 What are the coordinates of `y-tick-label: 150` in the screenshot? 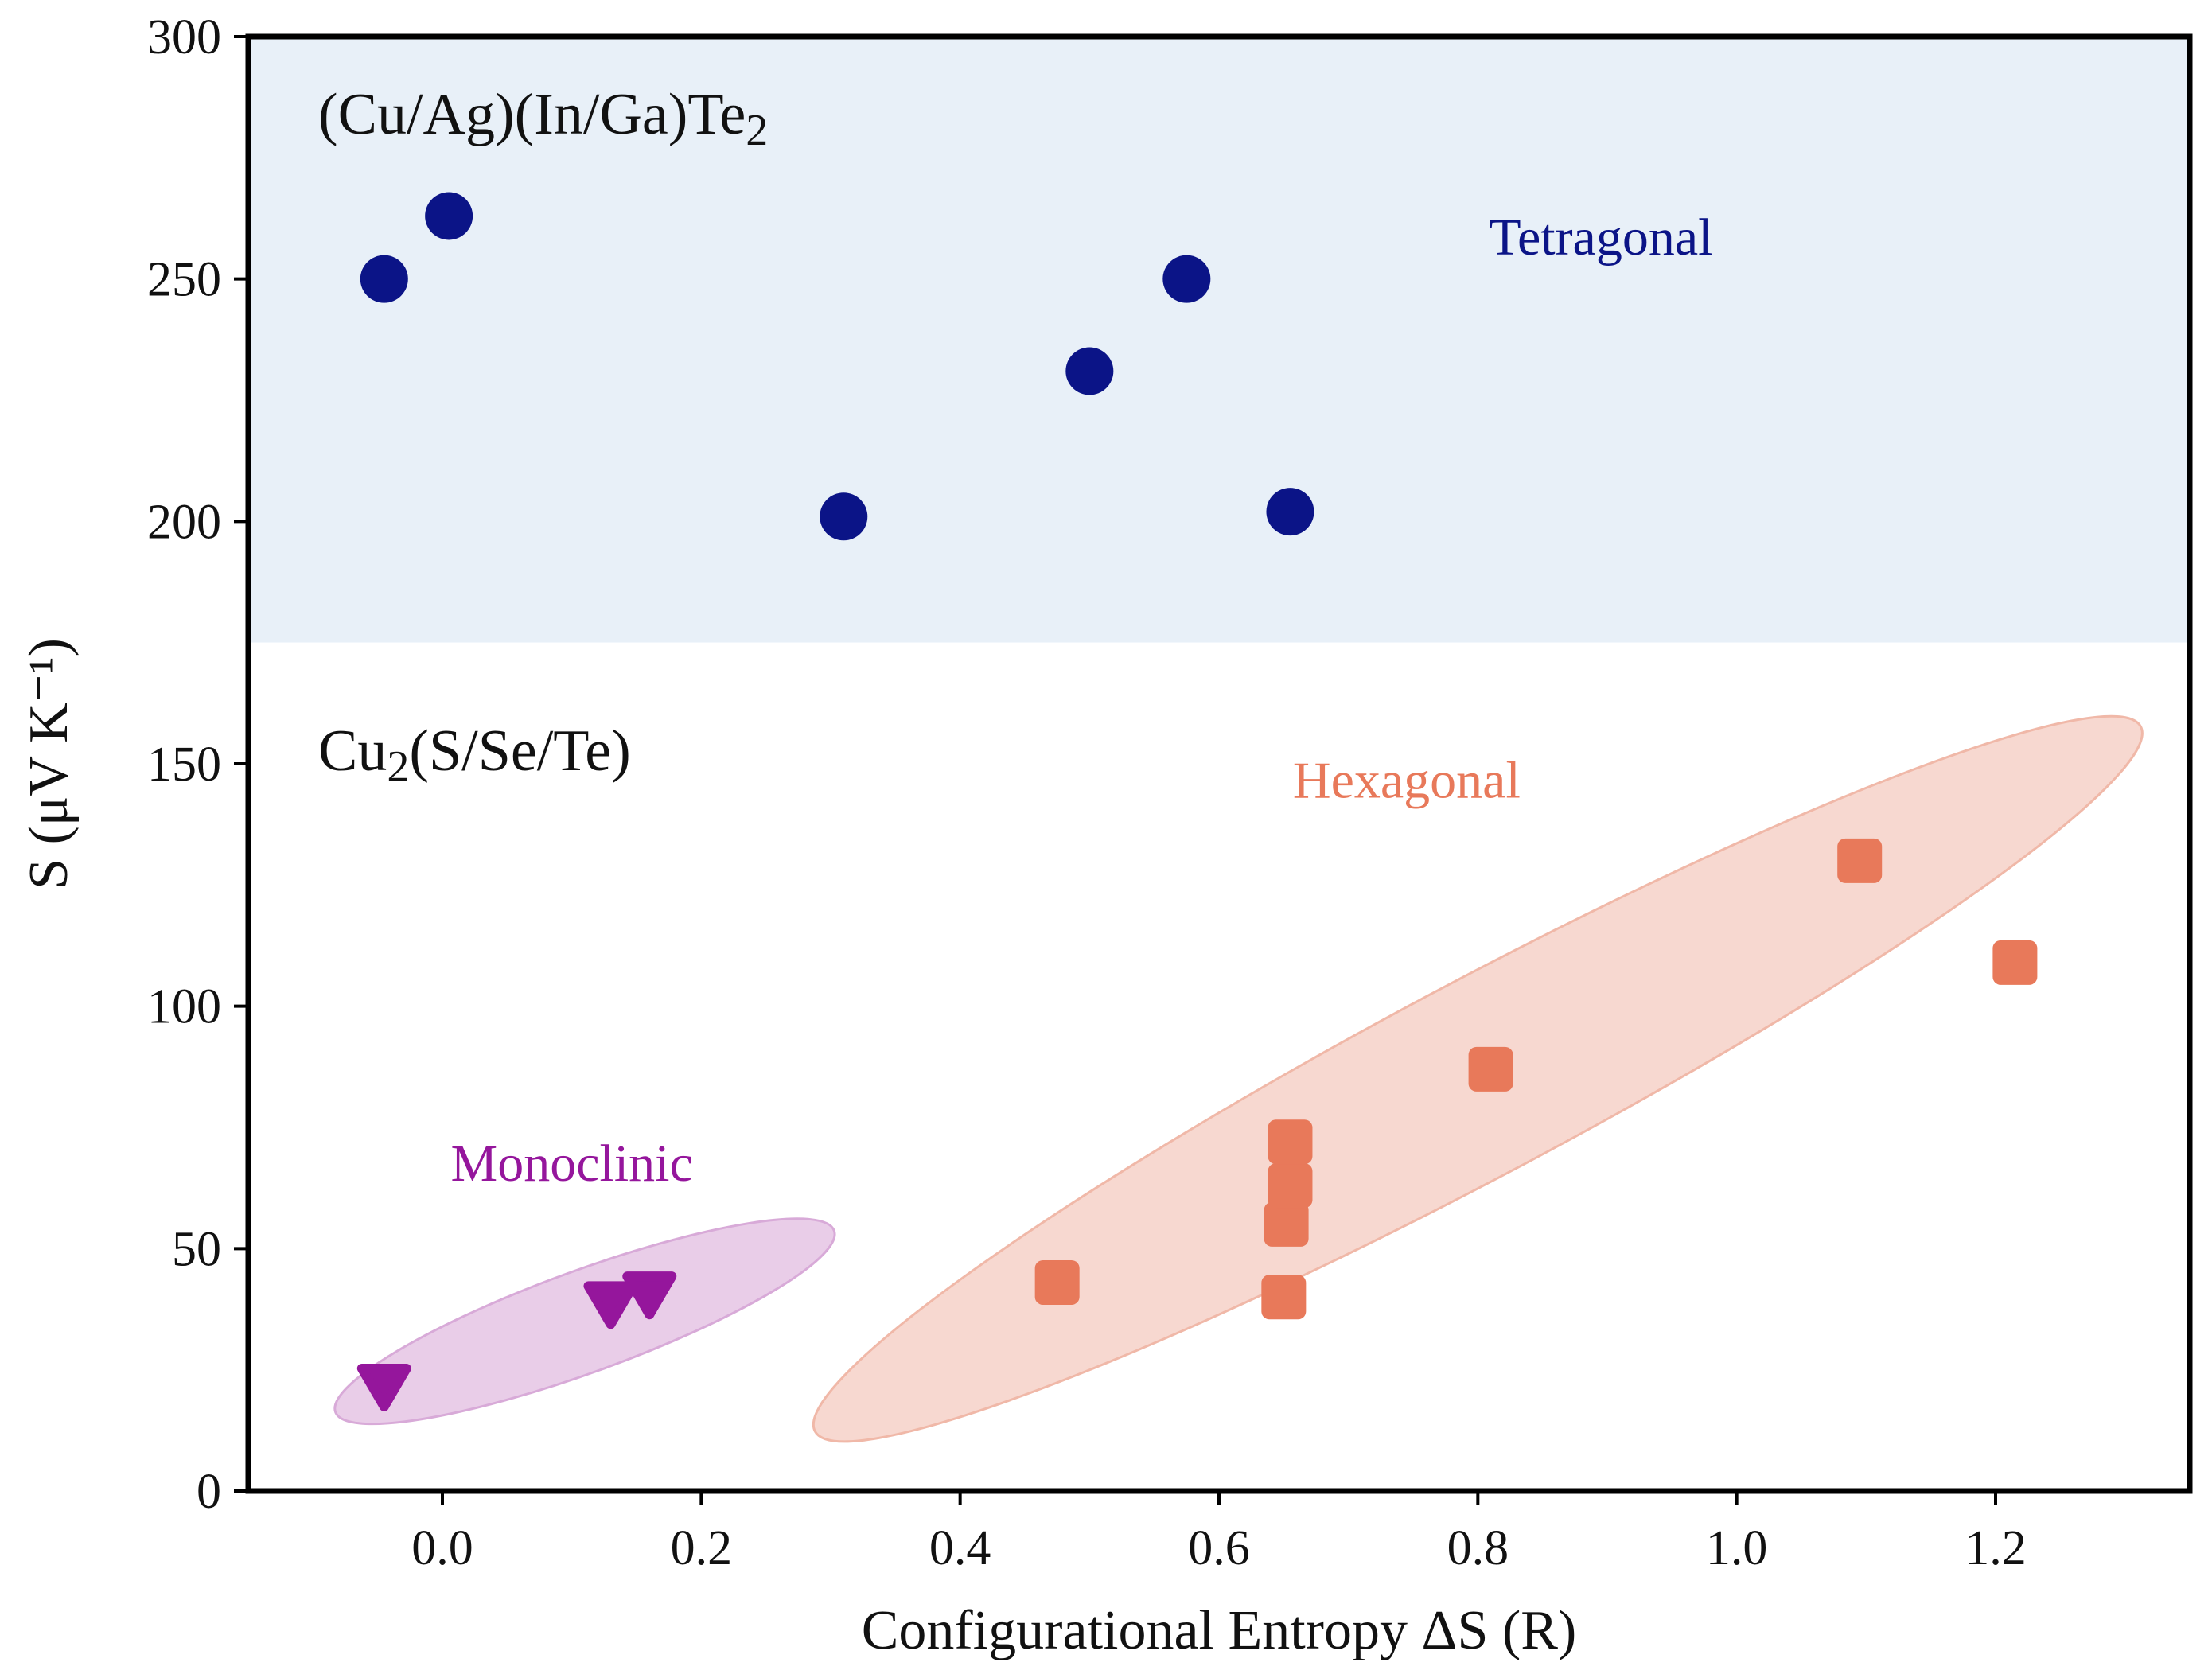 It's located at (184, 765).